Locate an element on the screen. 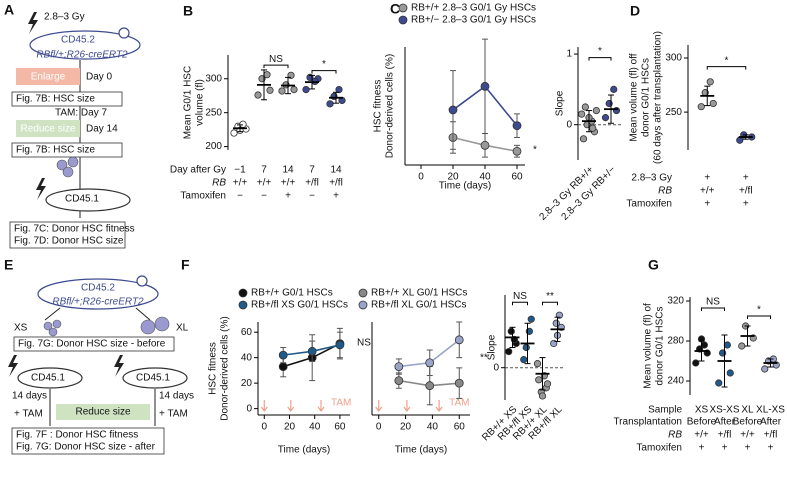 Image resolution: width=787 pixels, height=479 pixels. fig-after: Fig. 7G: Donor HSC size - after is located at coordinates (86, 447).